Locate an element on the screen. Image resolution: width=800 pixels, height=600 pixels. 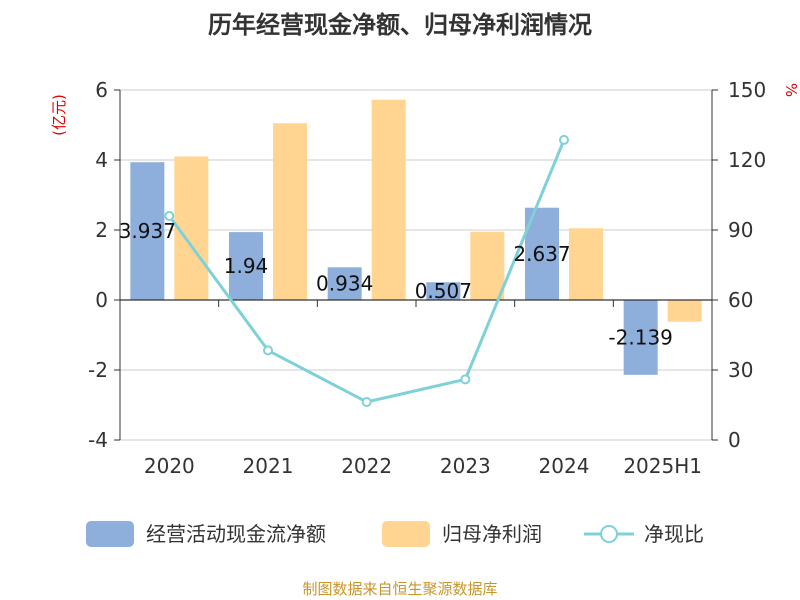
data-label: 1.94 is located at coordinates (246, 266).